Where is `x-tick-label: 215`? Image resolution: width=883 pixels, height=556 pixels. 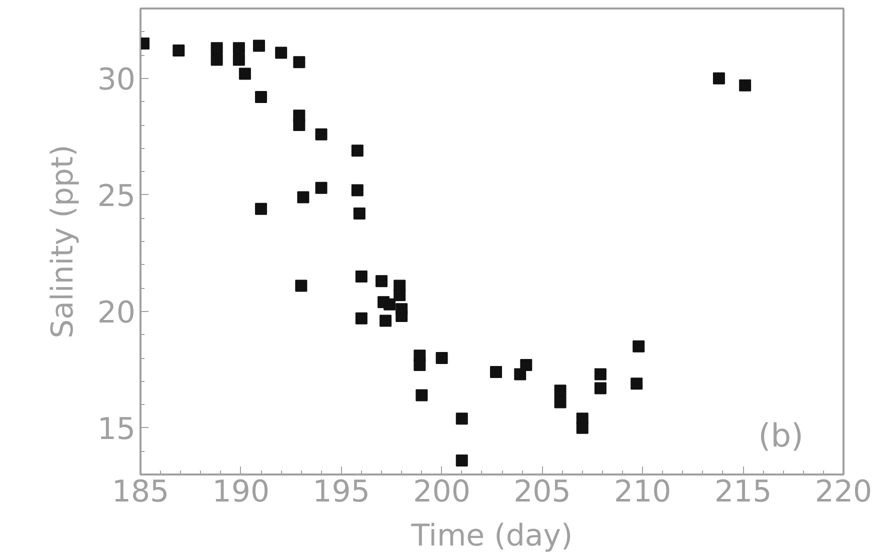 x-tick-label: 215 is located at coordinates (743, 492).